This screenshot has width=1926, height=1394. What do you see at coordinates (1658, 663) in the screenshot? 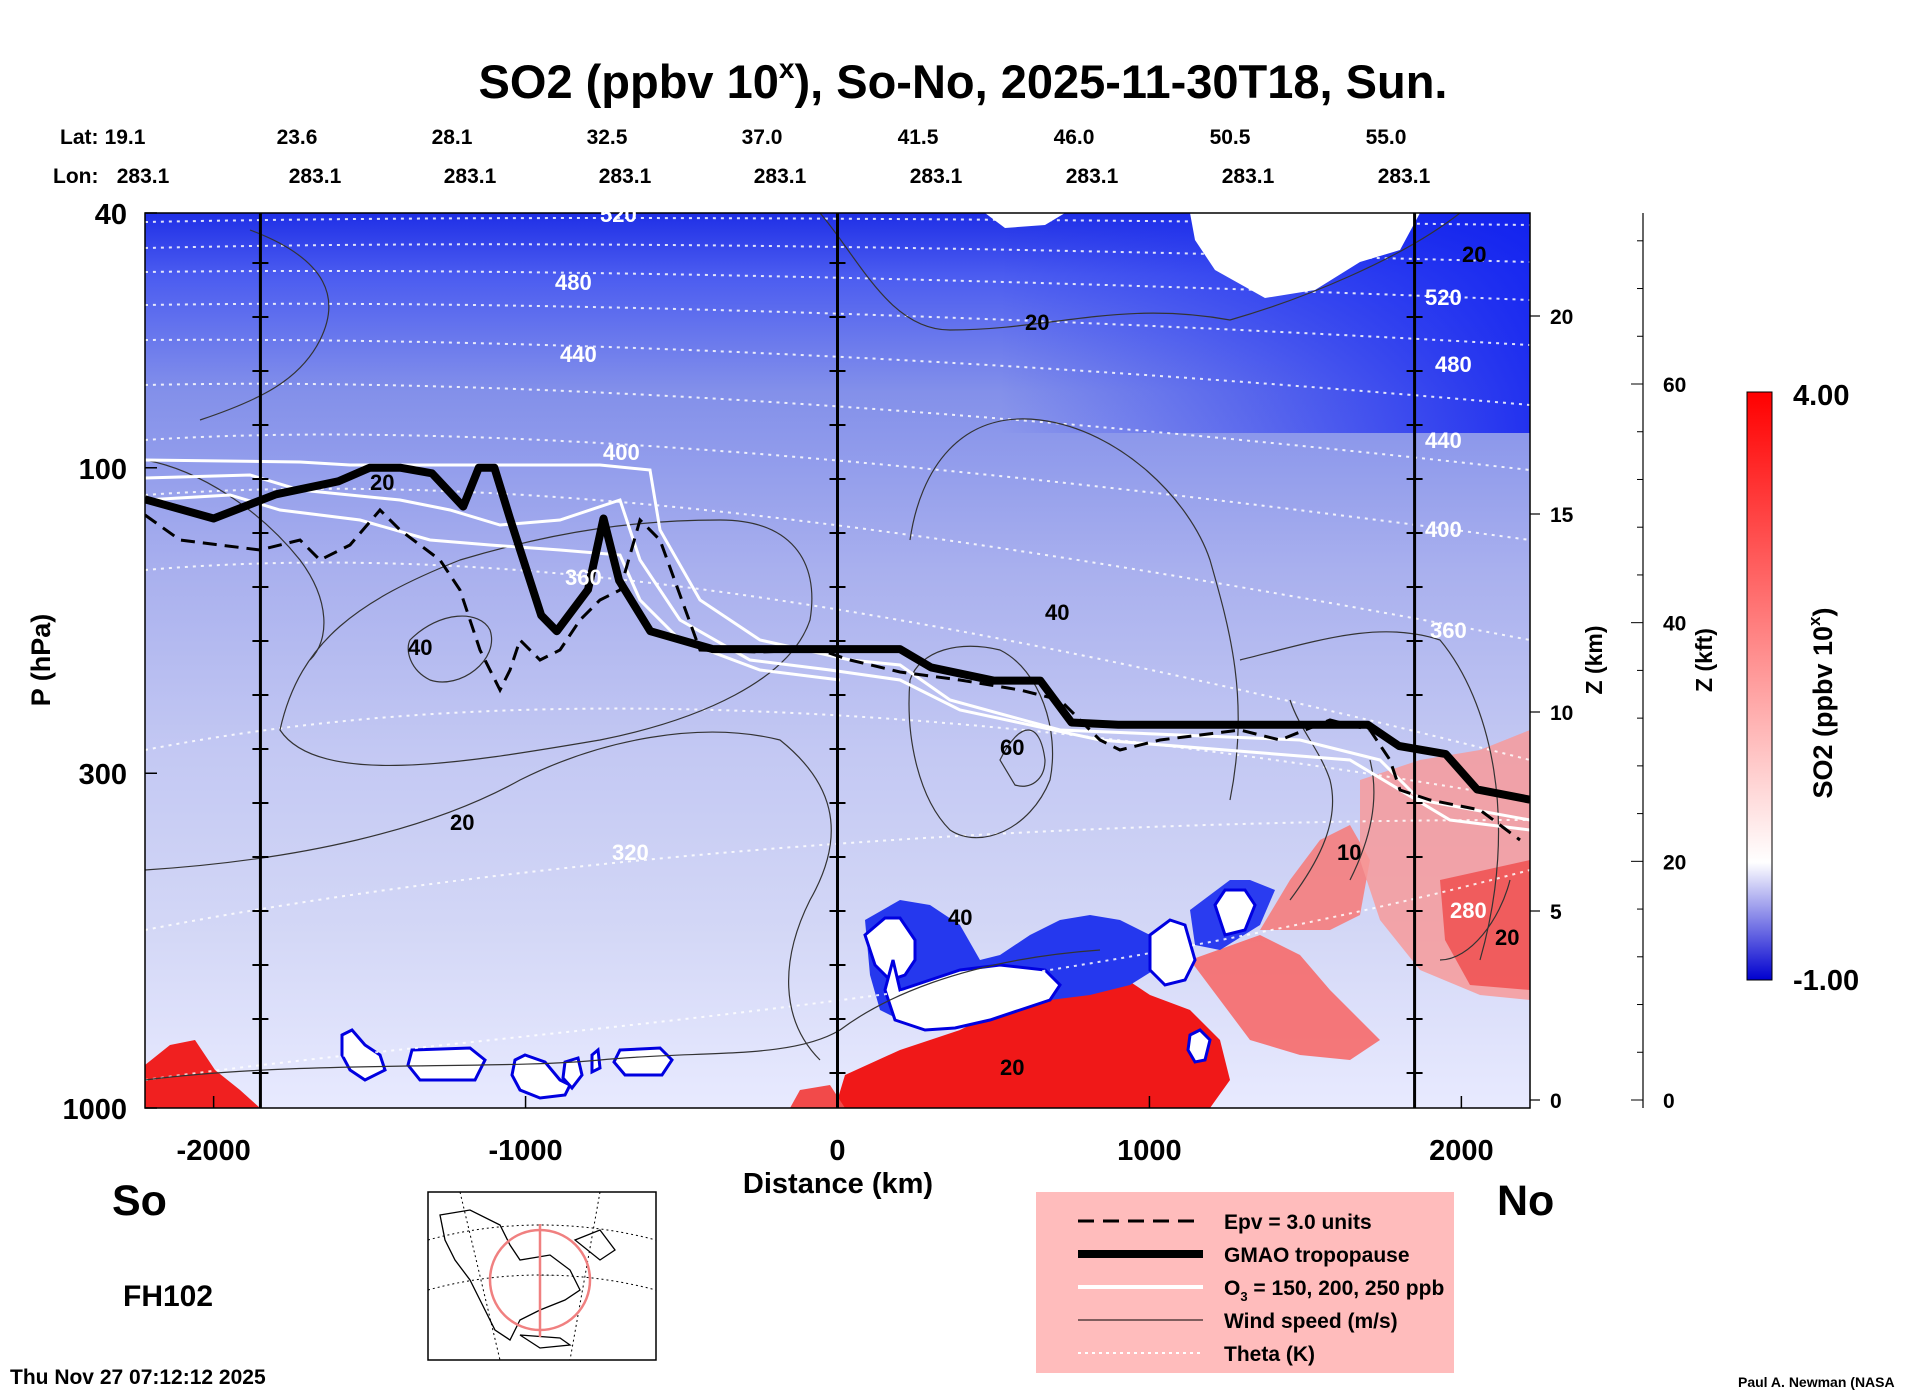
I see `z-kft-axis: 0 20 40 60` at bounding box center [1658, 663].